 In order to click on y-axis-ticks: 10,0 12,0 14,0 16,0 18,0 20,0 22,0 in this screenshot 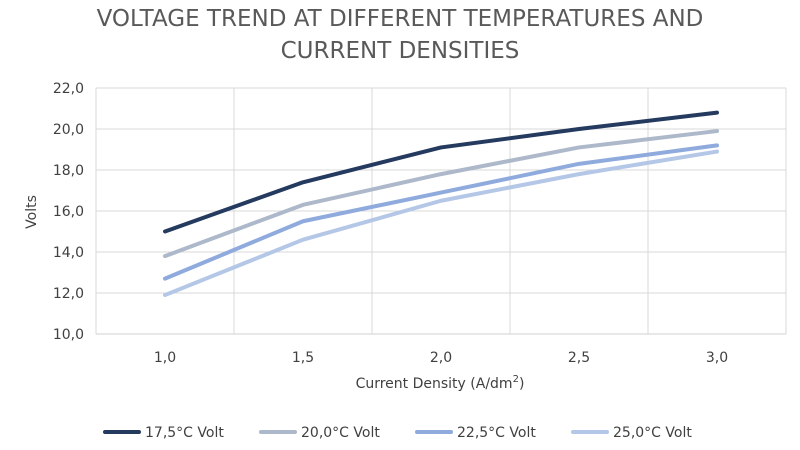, I will do `click(68, 212)`.